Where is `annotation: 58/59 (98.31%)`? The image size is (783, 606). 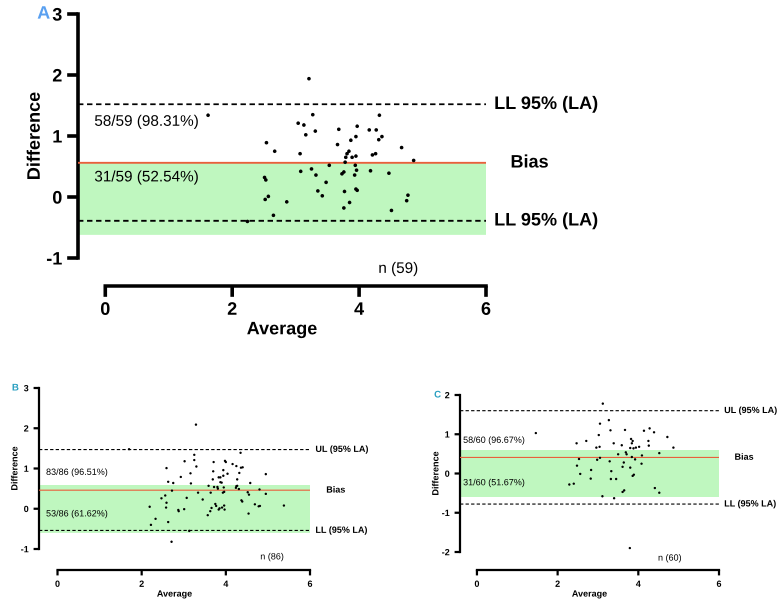 annotation: 58/59 (98.31%) is located at coordinates (146, 121).